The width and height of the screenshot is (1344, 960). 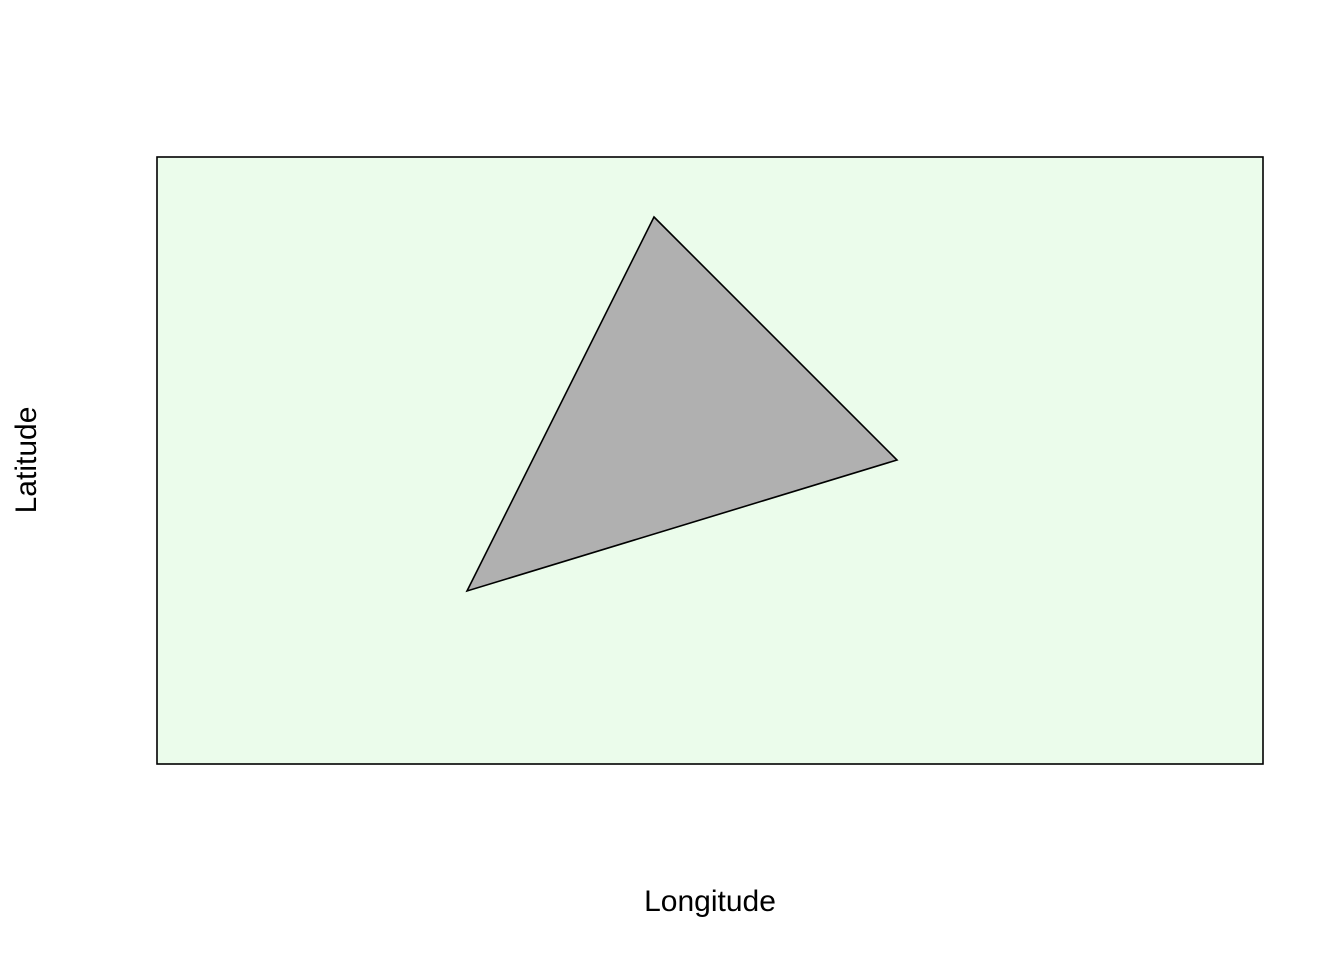 I want to click on x-axis-title: Longitude, so click(x=710, y=901).